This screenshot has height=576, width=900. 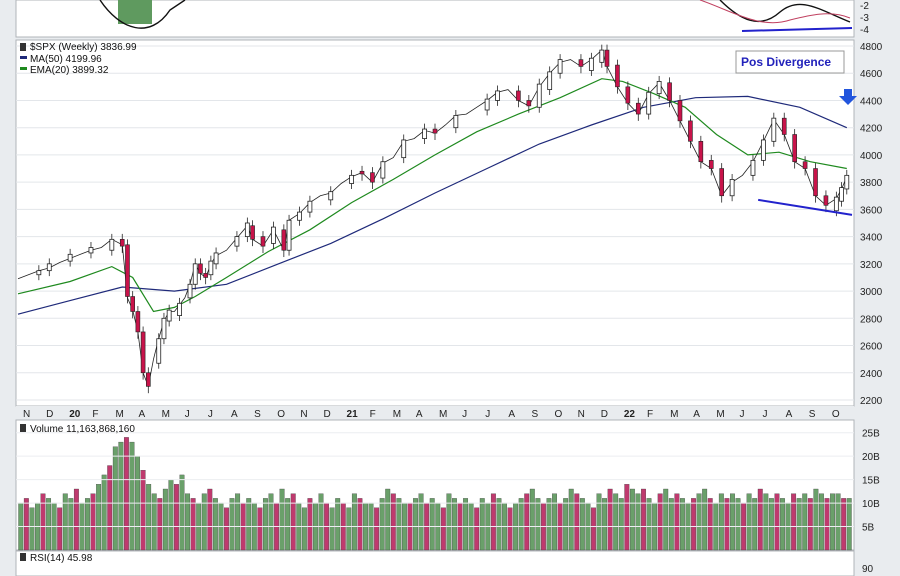 What do you see at coordinates (23, 557) in the screenshot?
I see `rsi-icon` at bounding box center [23, 557].